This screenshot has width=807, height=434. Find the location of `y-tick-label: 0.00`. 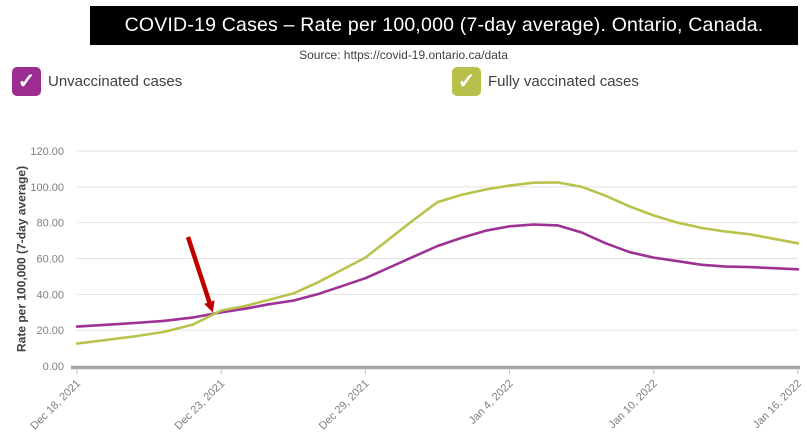

y-tick-label: 0.00 is located at coordinates (53, 367).